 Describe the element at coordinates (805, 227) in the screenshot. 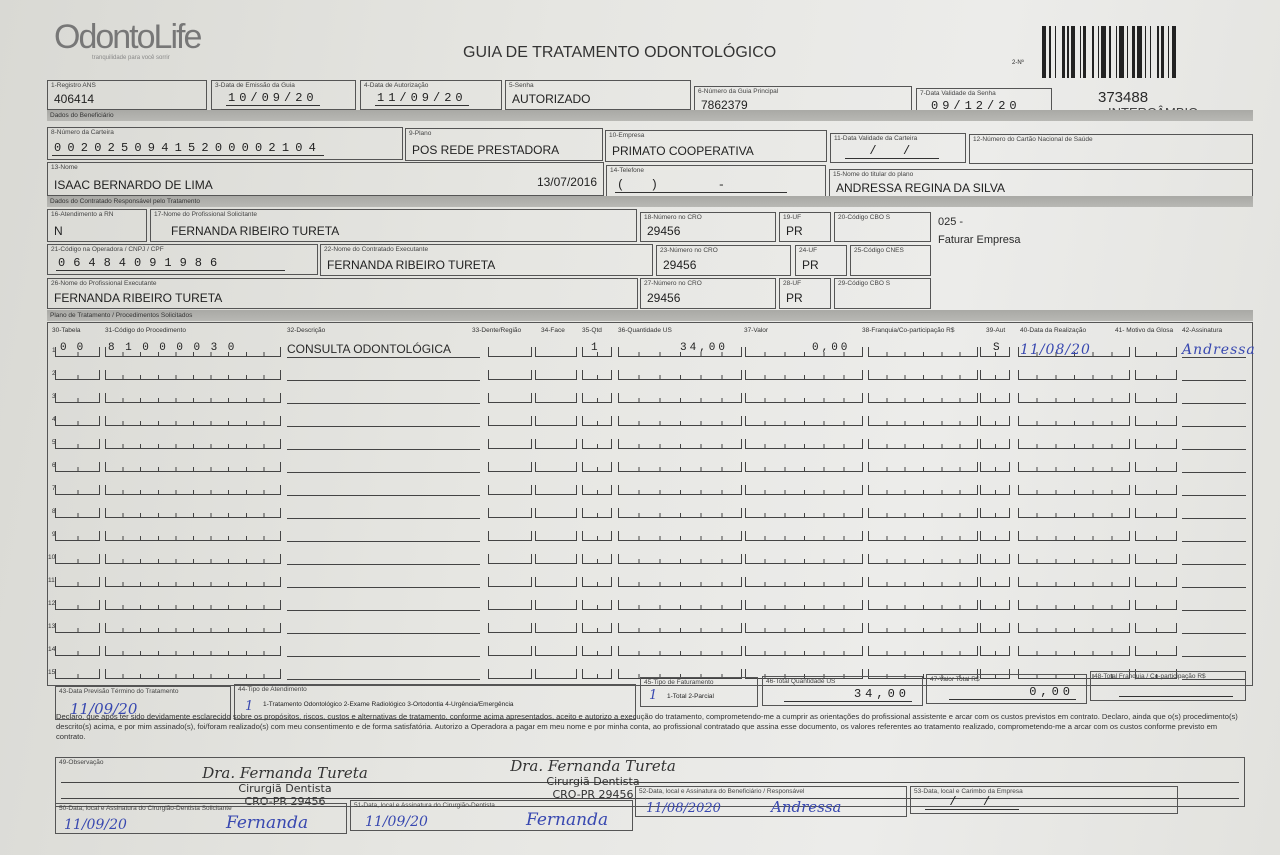

I see `uf-19-field: 19-UF PR` at that location.